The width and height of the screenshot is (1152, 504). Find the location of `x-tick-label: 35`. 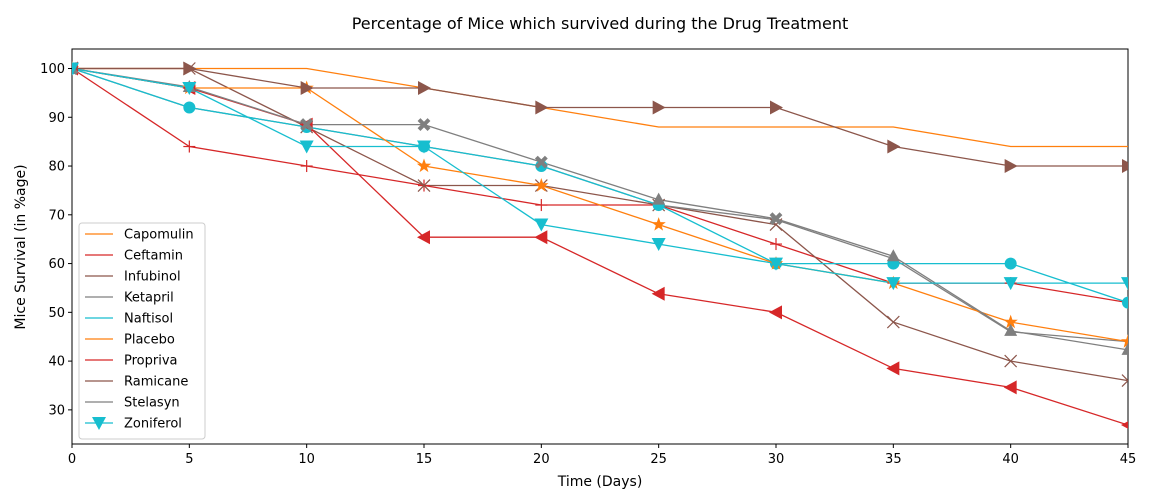

x-tick-label: 35 is located at coordinates (893, 459).